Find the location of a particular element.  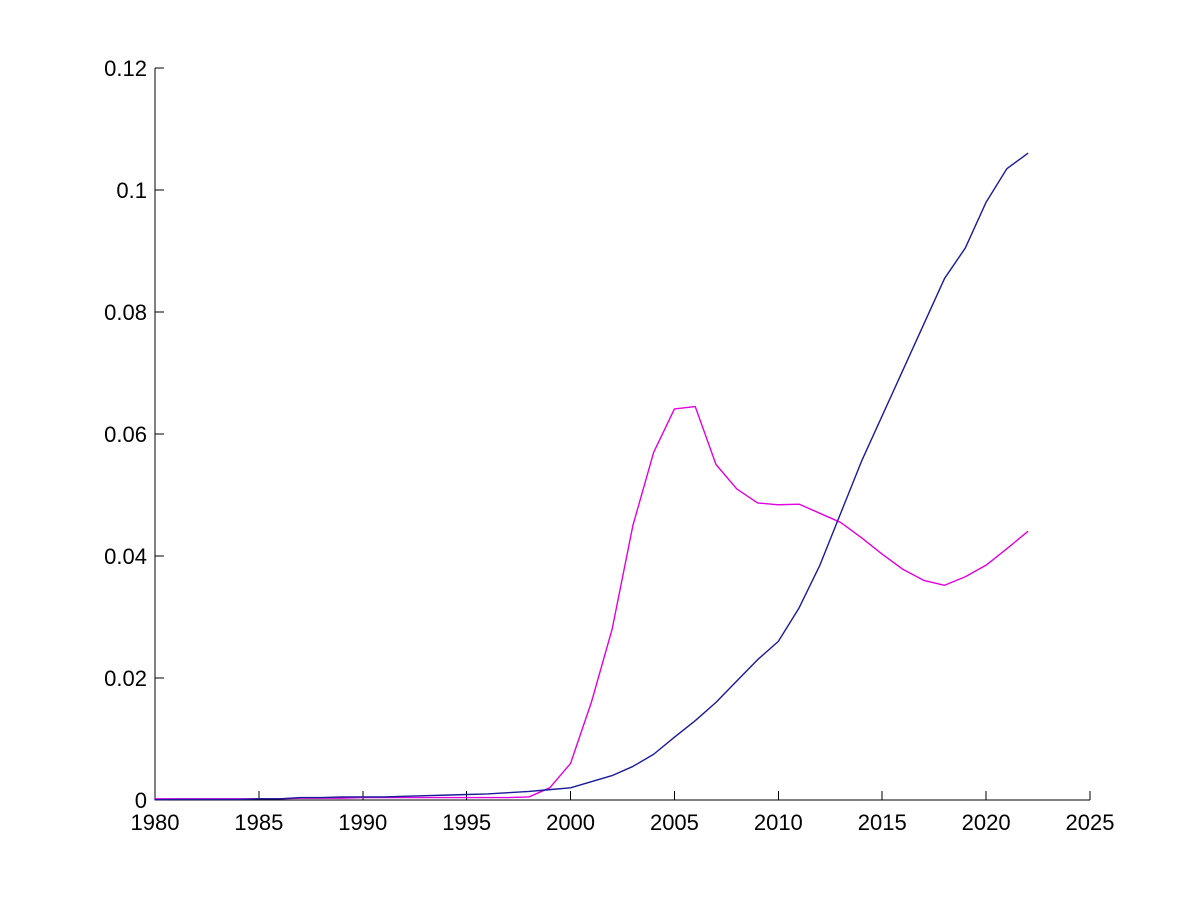

y-tick-label: 0.06 is located at coordinates (125, 434).